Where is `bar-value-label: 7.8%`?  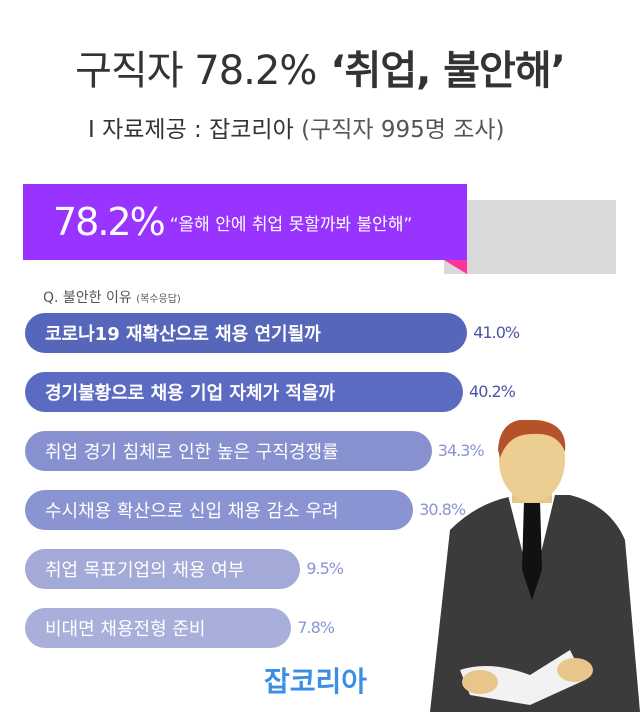
bar-value-label: 7.8% is located at coordinates (316, 627).